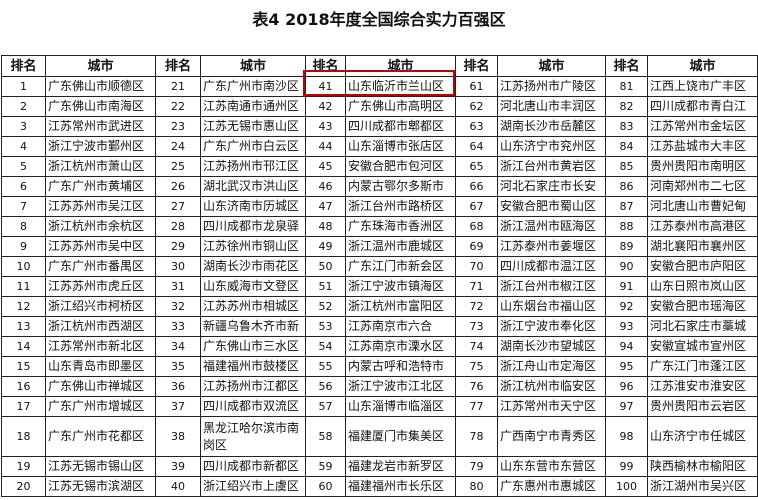 The image size is (758, 500). Describe the element at coordinates (702, 146) in the screenshot. I see `city-cell: 江苏盐城市大丰区` at that location.